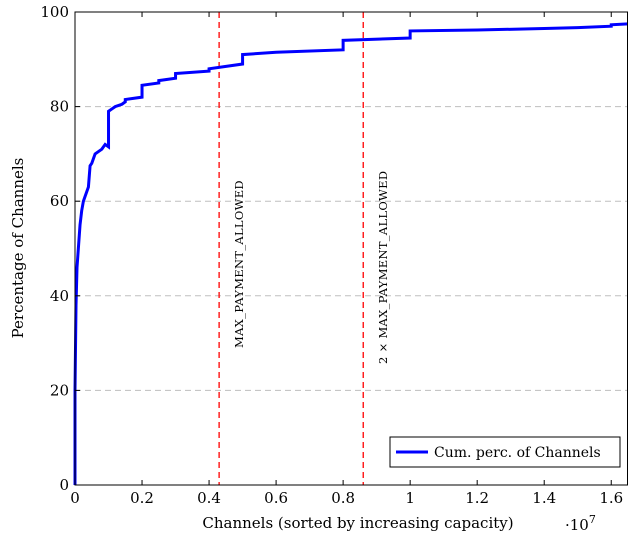 This screenshot has height=538, width=628. What do you see at coordinates (59, 296) in the screenshot?
I see `y-tick-label: 40` at bounding box center [59, 296].